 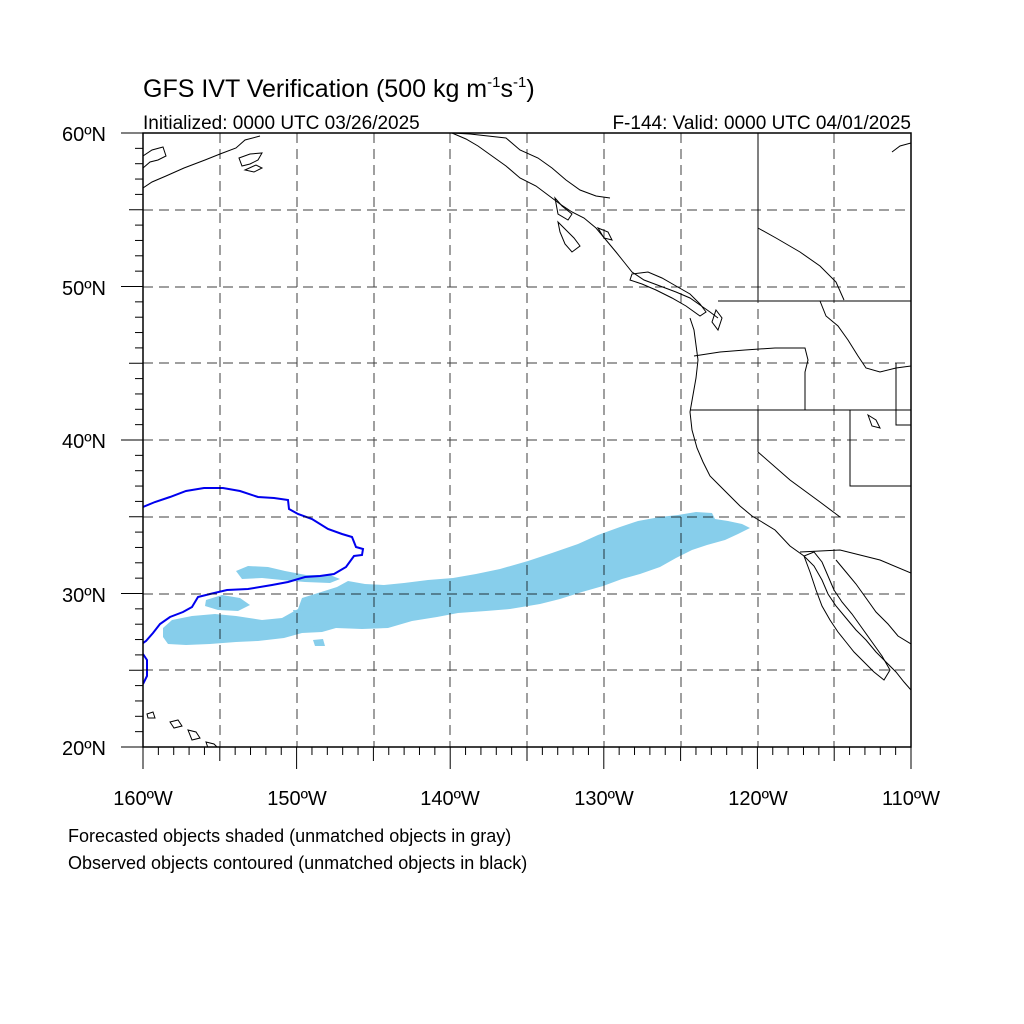 What do you see at coordinates (456, 579) in the screenshot?
I see `forecast-ivt-object` at bounding box center [456, 579].